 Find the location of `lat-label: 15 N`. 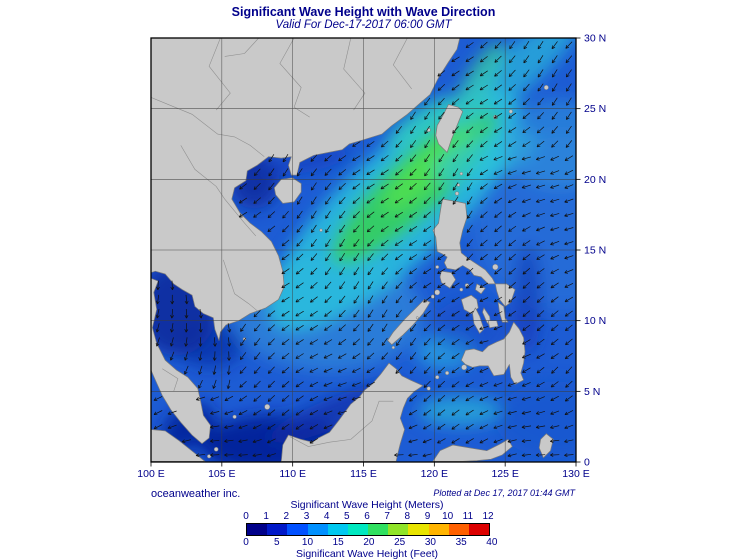

lat-label: 15 N is located at coordinates (595, 251).